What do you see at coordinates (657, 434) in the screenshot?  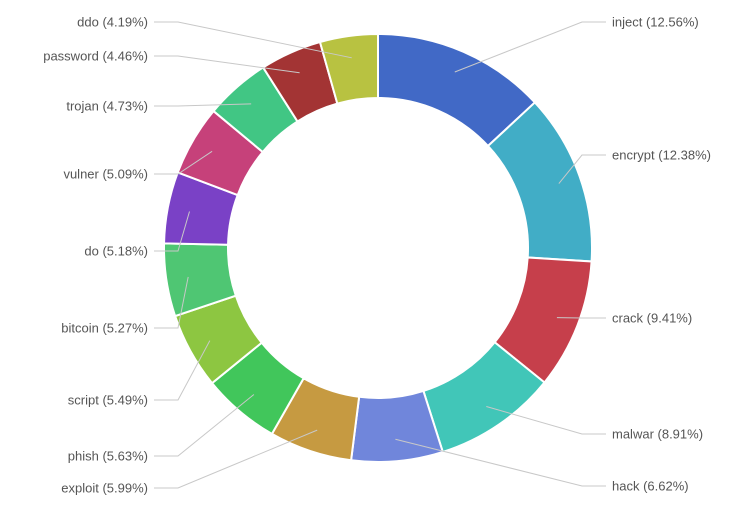 I see `slice-label-malwar: malwar (8.91%)` at bounding box center [657, 434].